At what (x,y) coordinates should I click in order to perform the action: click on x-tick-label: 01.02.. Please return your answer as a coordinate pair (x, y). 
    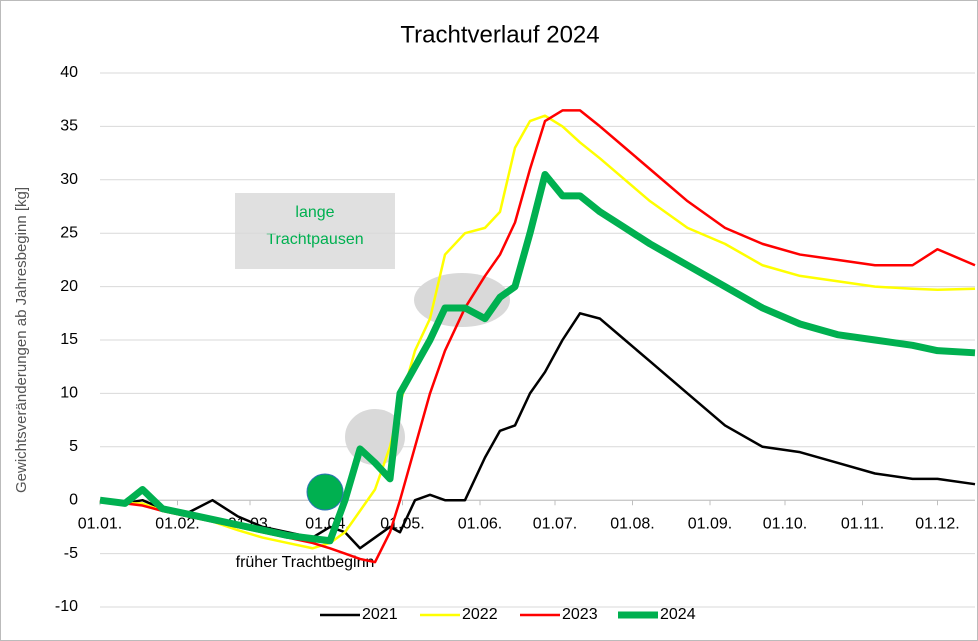
    Looking at the image, I should click on (177, 523).